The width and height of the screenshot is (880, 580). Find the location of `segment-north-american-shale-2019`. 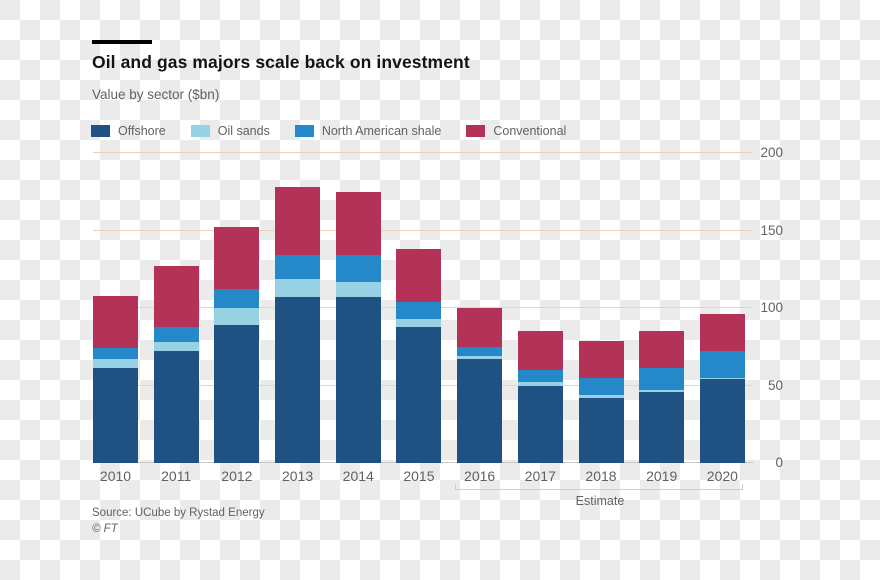

segment-north-american-shale-2019 is located at coordinates (662, 379).